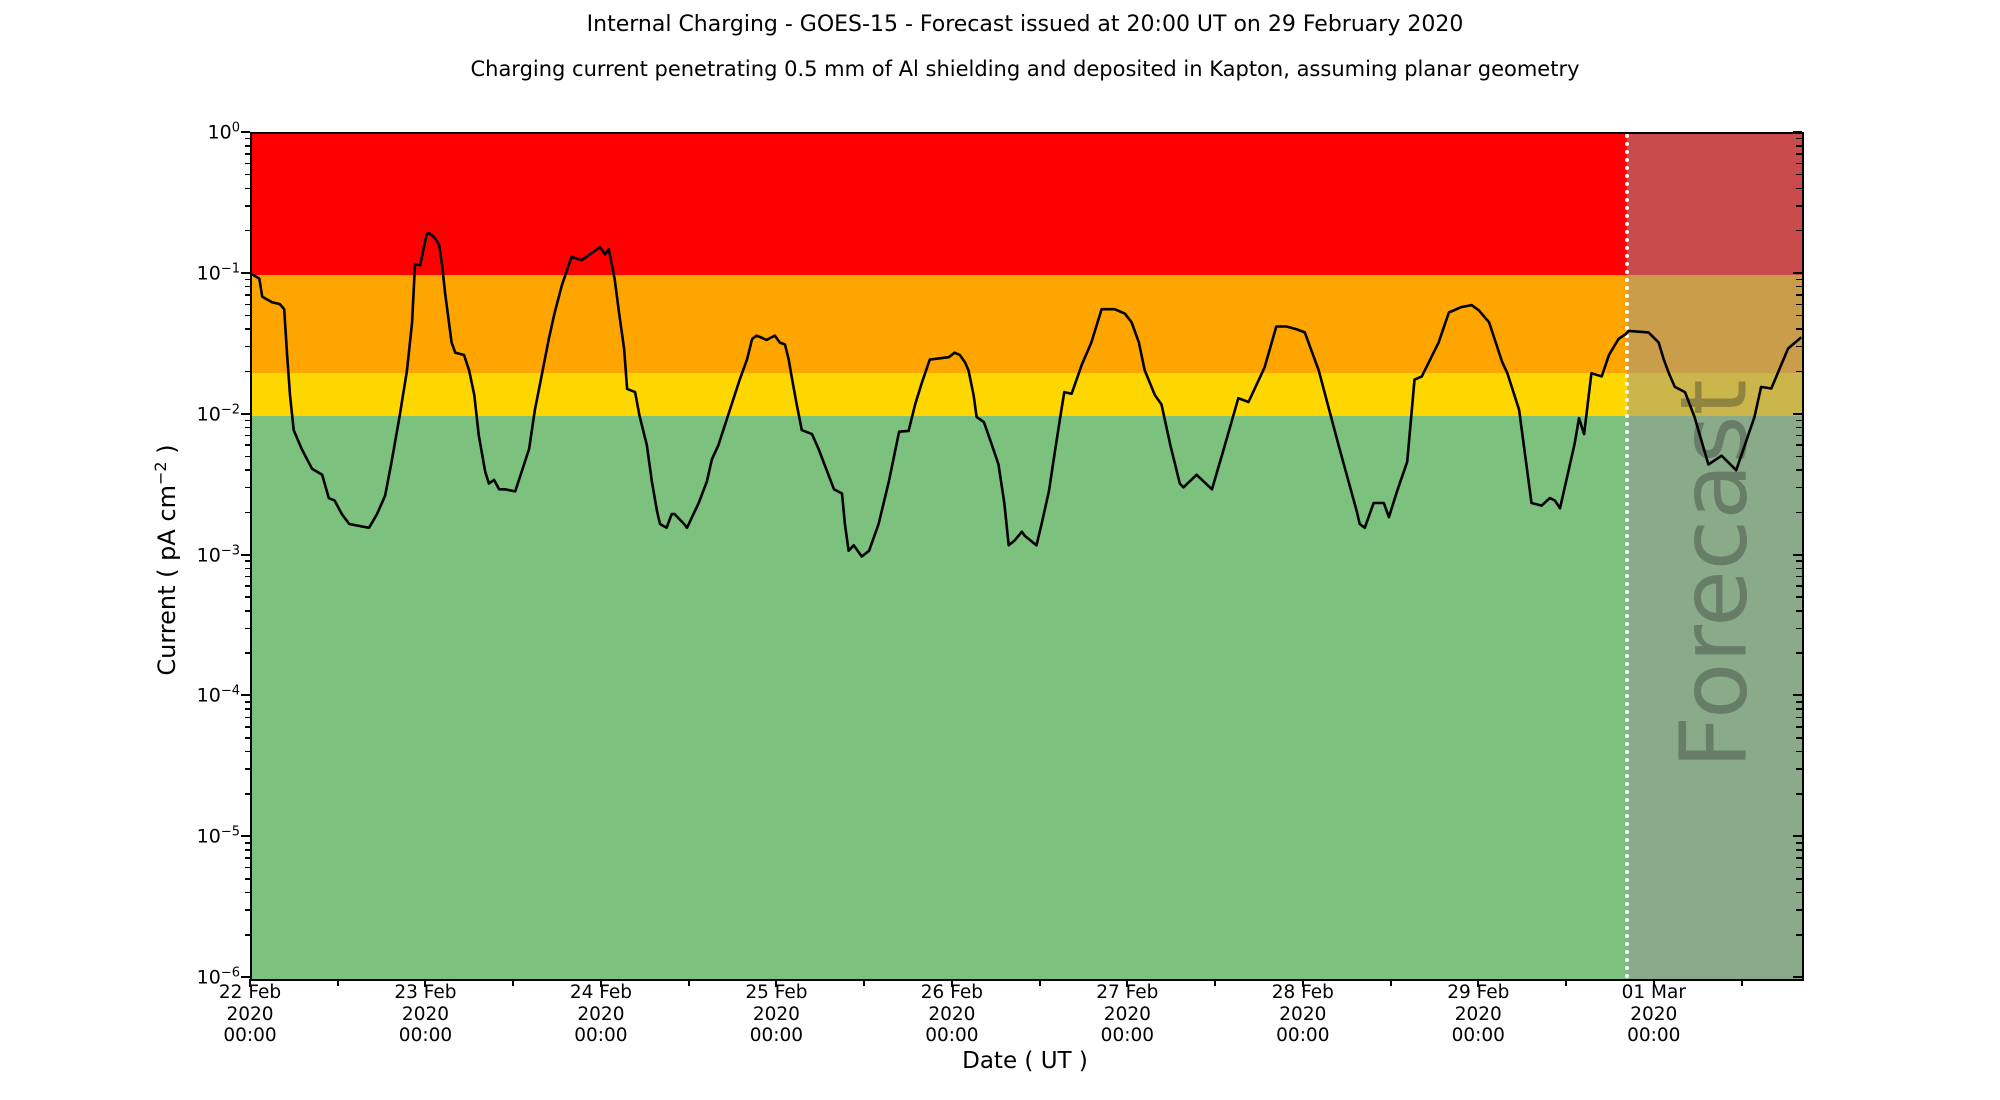 This screenshot has width=2000, height=1100. Describe the element at coordinates (1626, 556) in the screenshot. I see `forecast-divider-line` at that location.